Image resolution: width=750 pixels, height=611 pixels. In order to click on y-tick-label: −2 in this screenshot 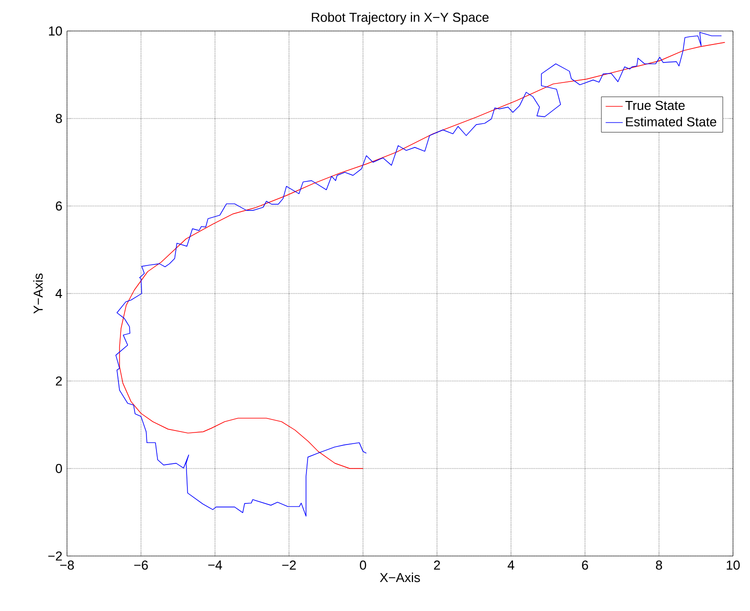, I will do `click(55, 556)`.